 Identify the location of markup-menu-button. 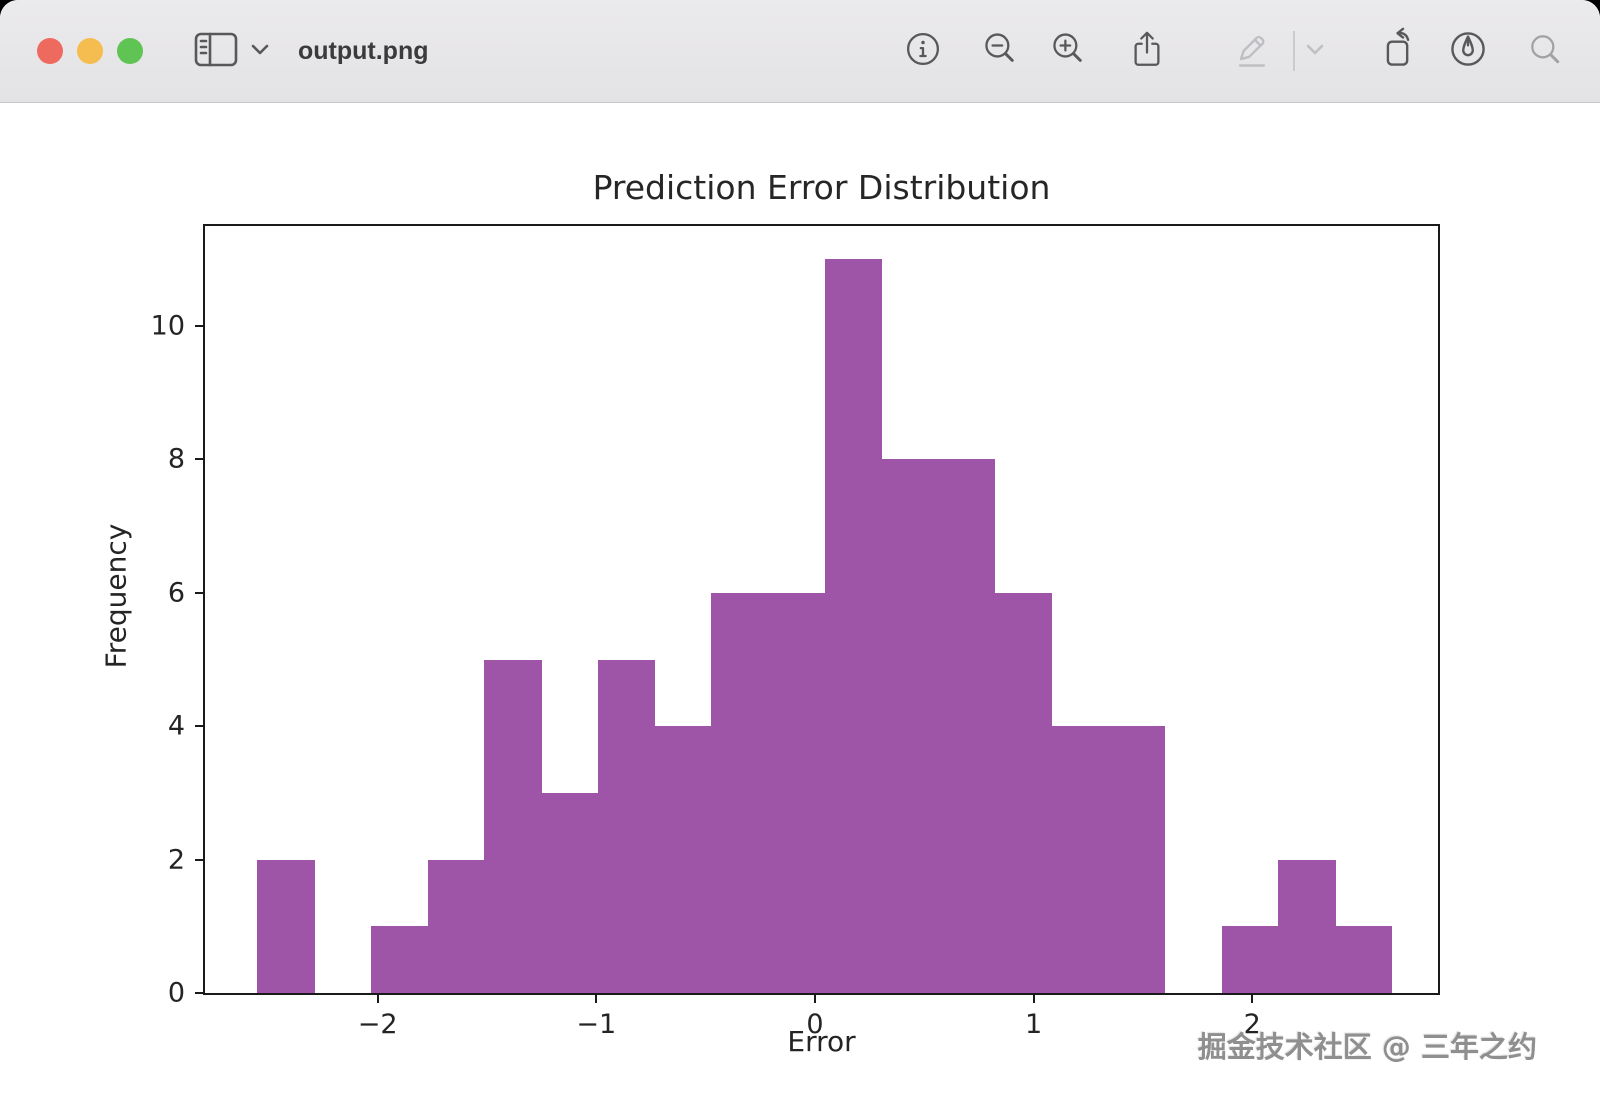
(1315, 51).